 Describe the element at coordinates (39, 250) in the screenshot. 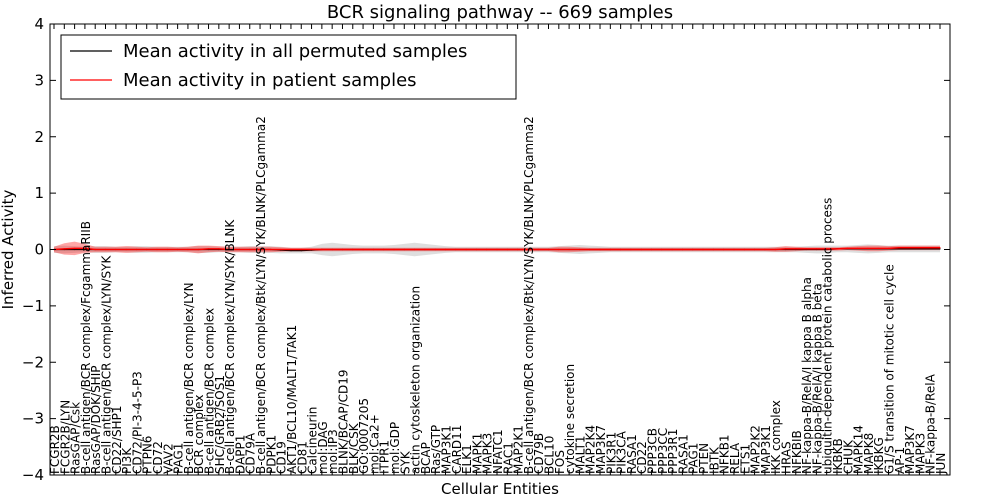

I see `y-tick-label: 0` at that location.